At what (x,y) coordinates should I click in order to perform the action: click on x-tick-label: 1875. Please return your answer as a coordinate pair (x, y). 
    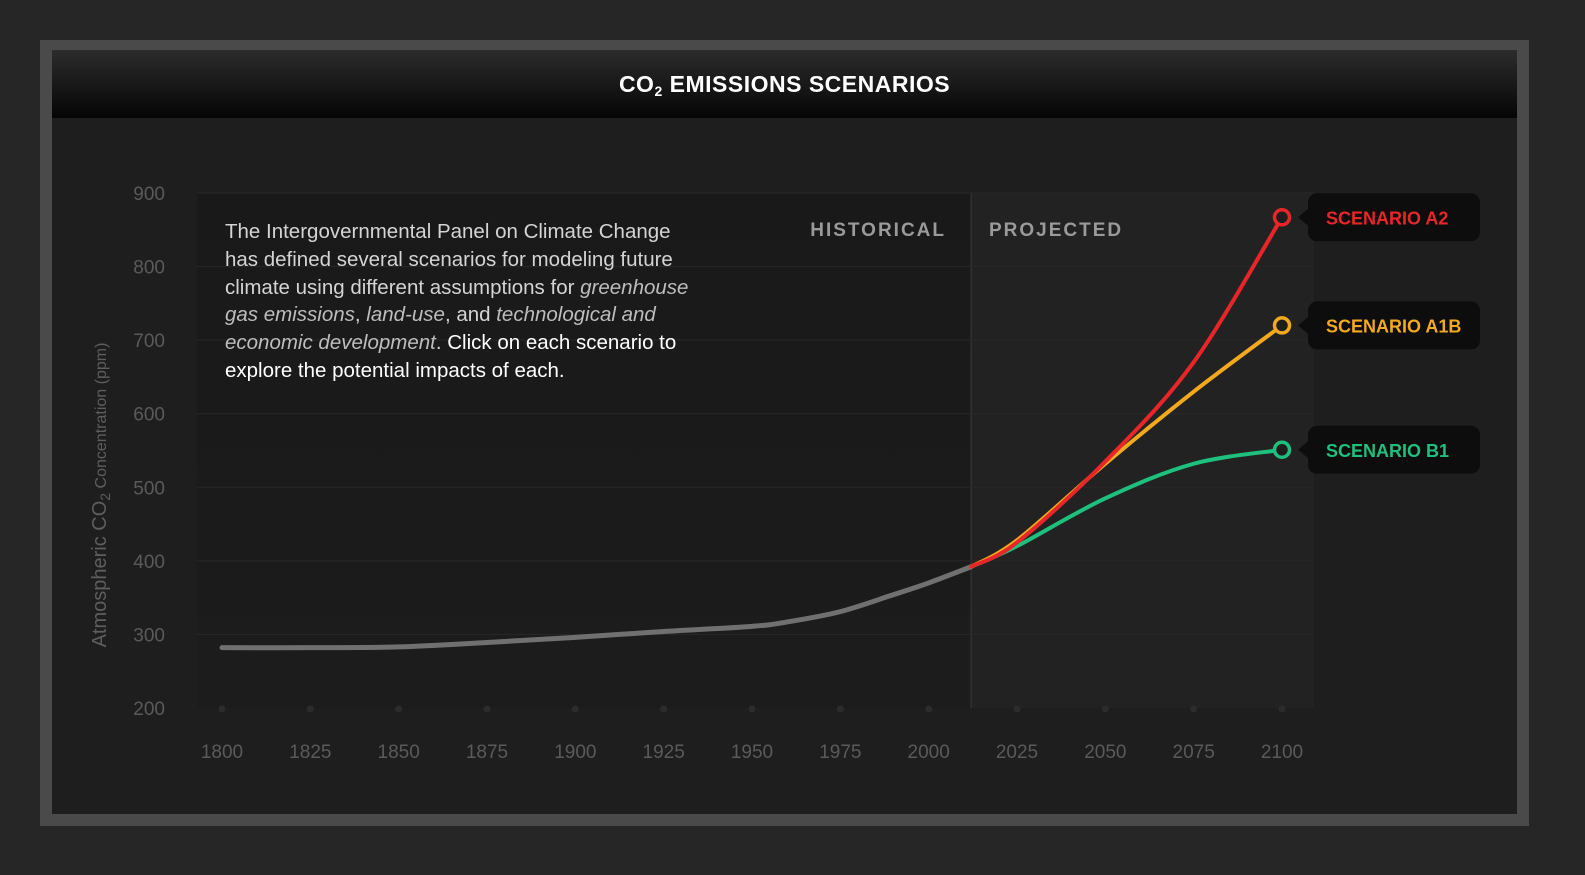
    Looking at the image, I should click on (487, 752).